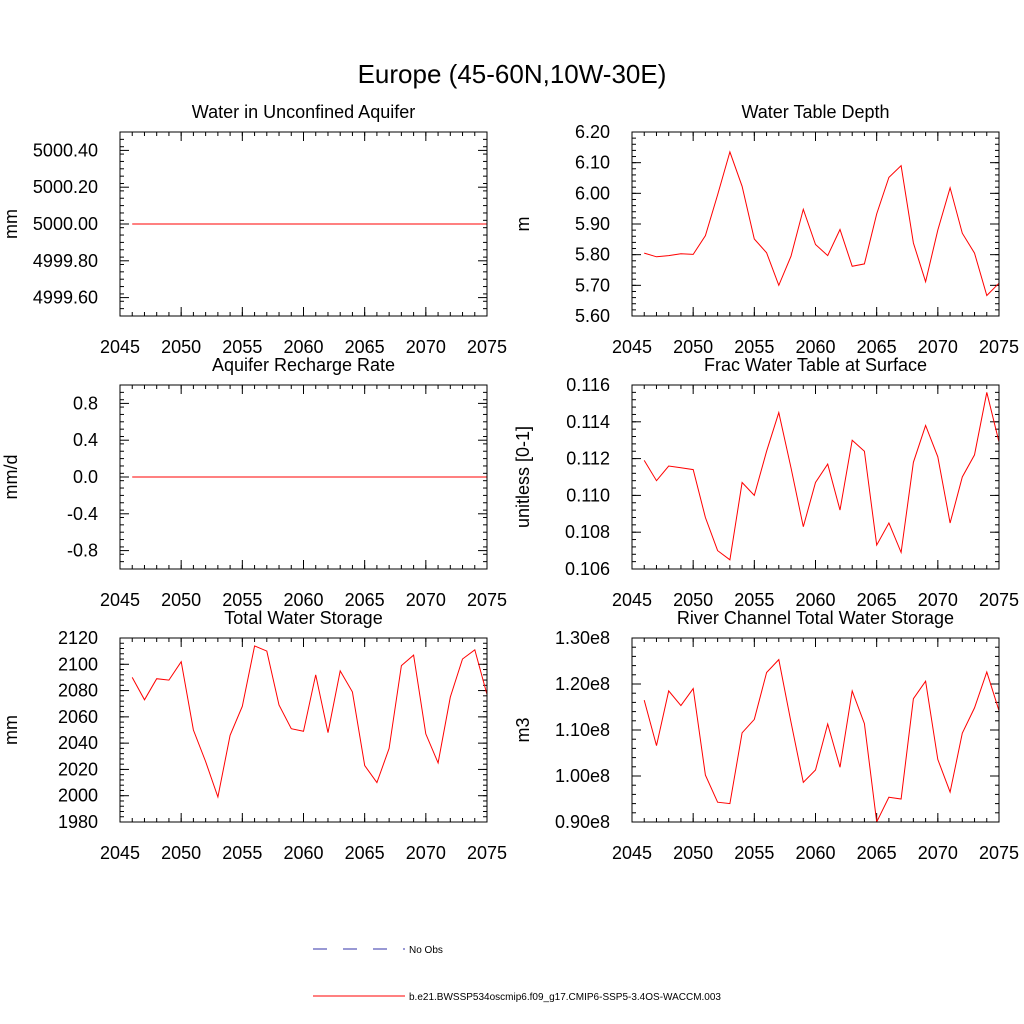 The height and width of the screenshot is (1024, 1024). Describe the element at coordinates (78, 769) in the screenshot. I see `y-tick-label: 2020` at that location.